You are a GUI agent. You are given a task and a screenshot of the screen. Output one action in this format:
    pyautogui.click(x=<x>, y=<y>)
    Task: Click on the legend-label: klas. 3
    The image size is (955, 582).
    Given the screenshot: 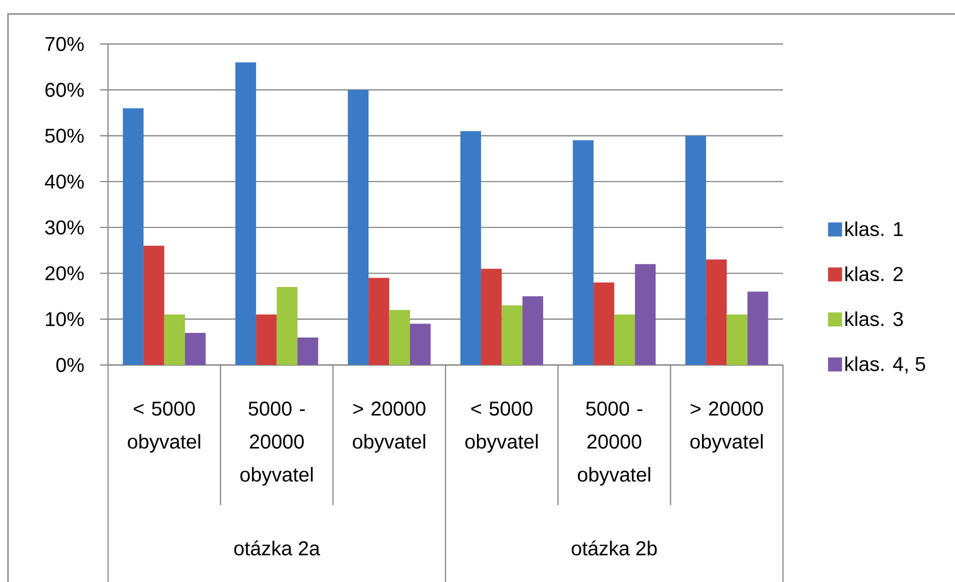 What is the action you would take?
    pyautogui.click(x=874, y=318)
    